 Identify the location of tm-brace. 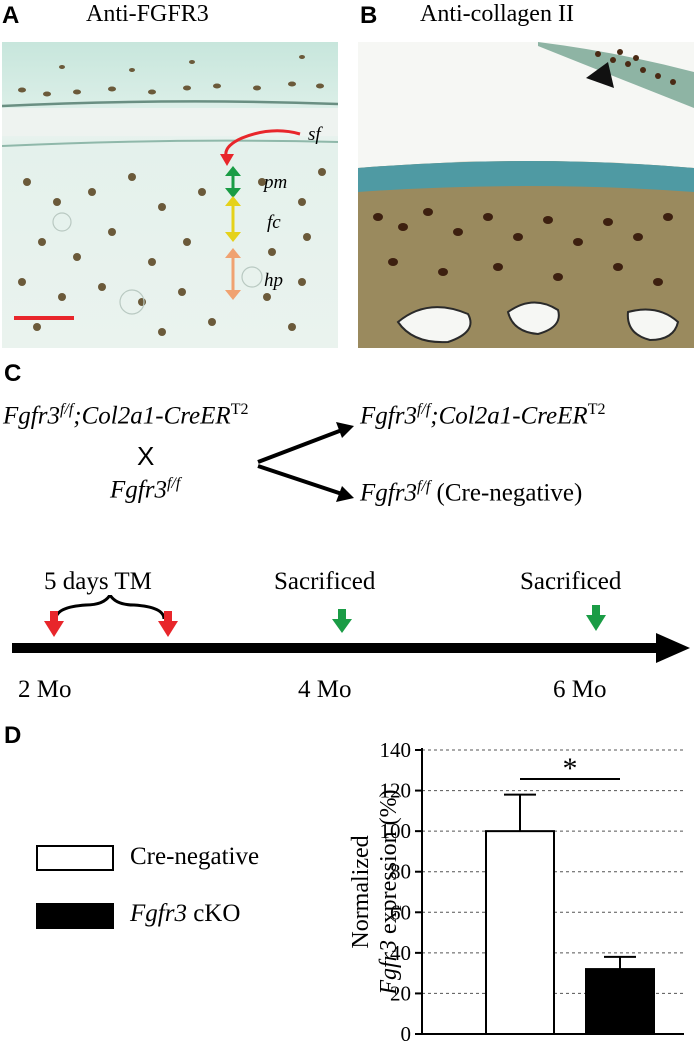
(110, 607).